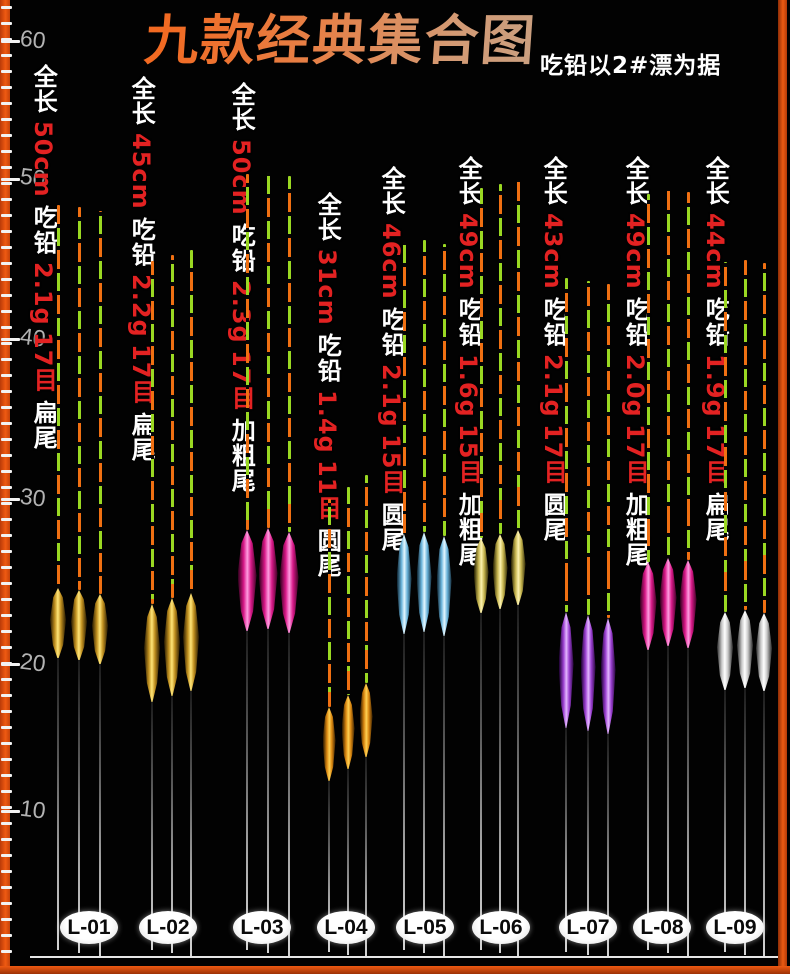 This screenshot has height=974, width=790. Describe the element at coordinates (262, 927) in the screenshot. I see `group-label: L-03` at that location.